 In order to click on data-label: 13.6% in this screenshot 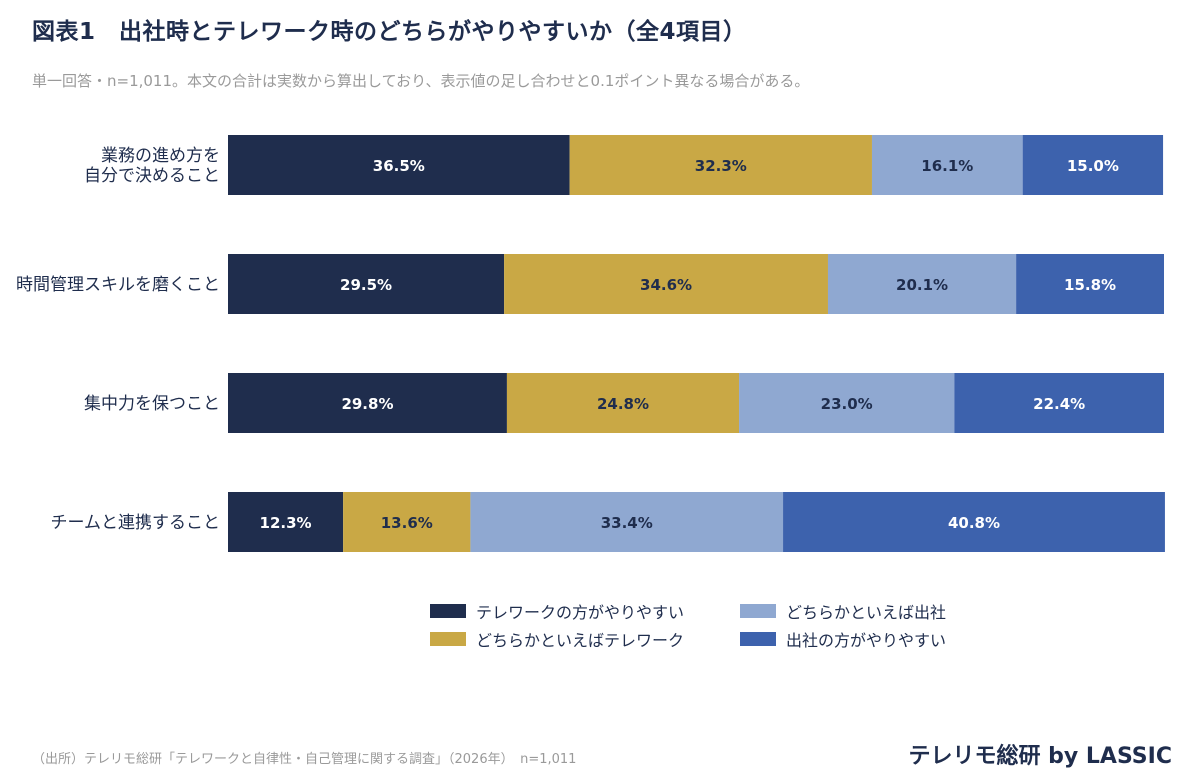, I will do `click(407, 523)`.